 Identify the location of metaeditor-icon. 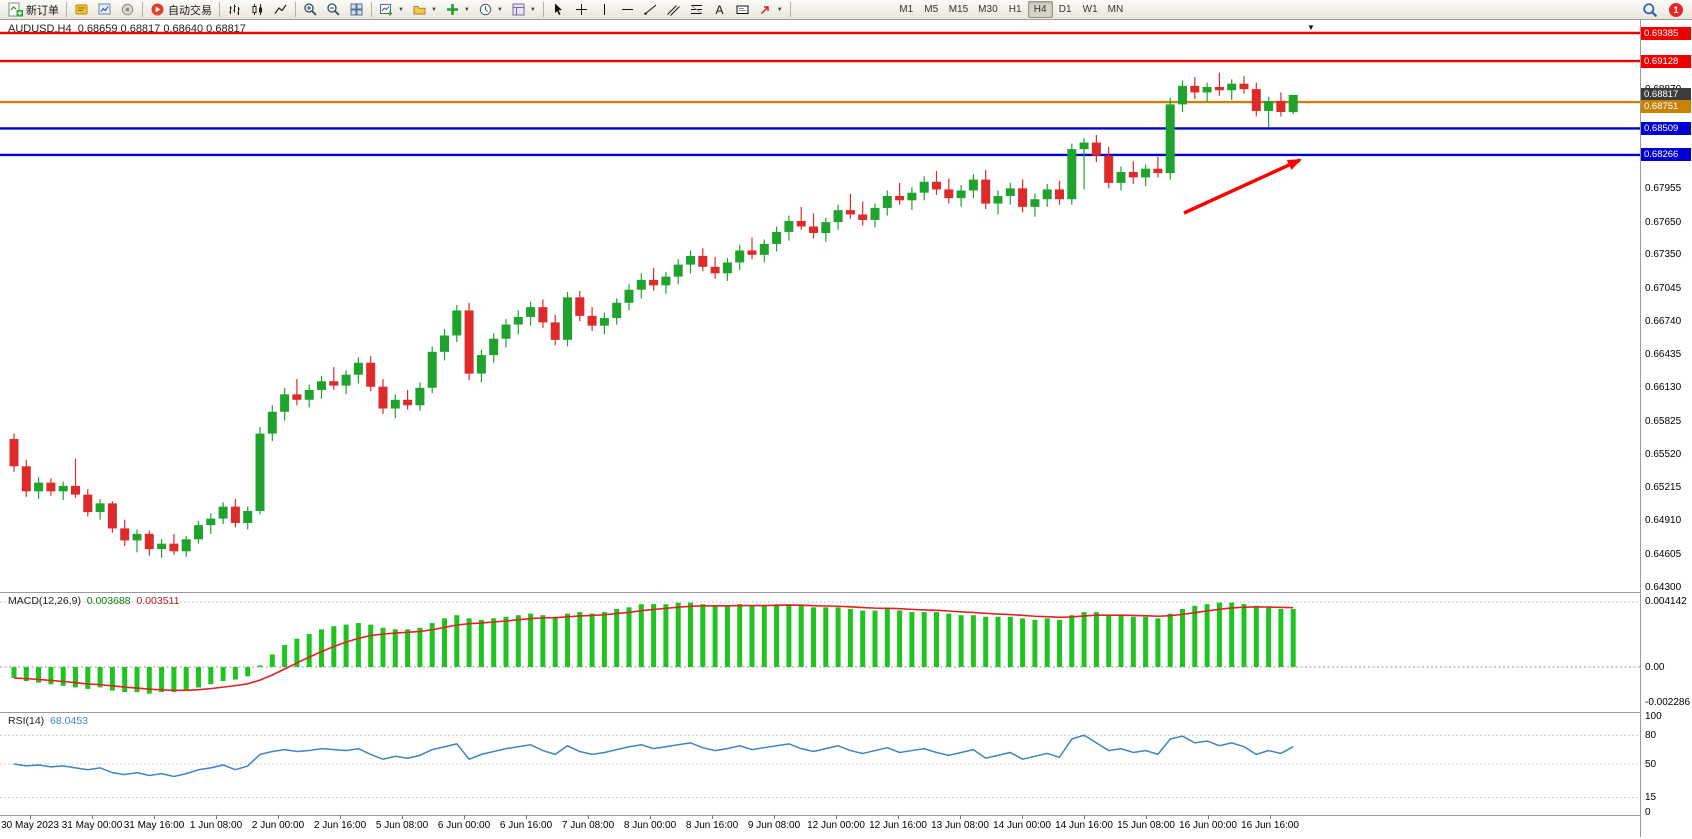
(81, 9).